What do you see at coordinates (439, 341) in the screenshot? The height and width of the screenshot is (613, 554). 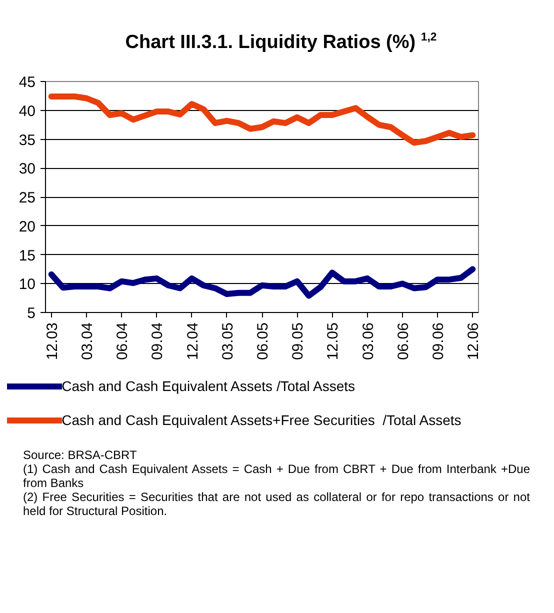 I see `x-tick-label: 09.06` at bounding box center [439, 341].